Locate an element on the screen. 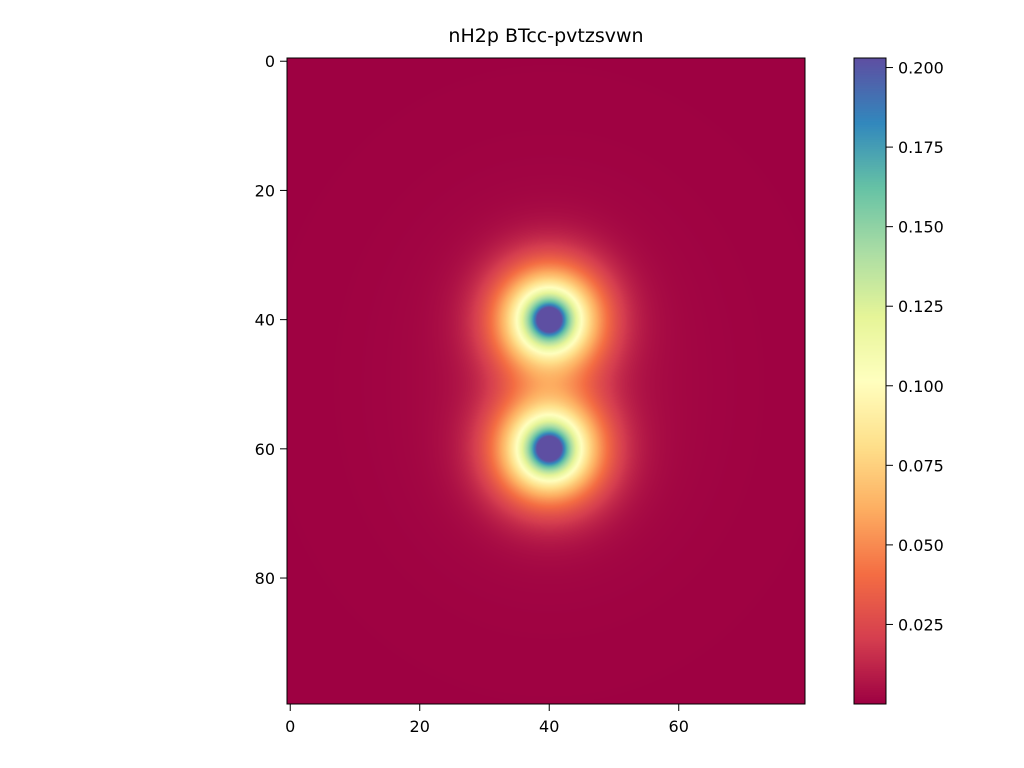 The image size is (1024, 768). colorbar: 0.025 0.050 0.075 0.100 0.125 0.150 0.175 0.200 is located at coordinates (898, 381).